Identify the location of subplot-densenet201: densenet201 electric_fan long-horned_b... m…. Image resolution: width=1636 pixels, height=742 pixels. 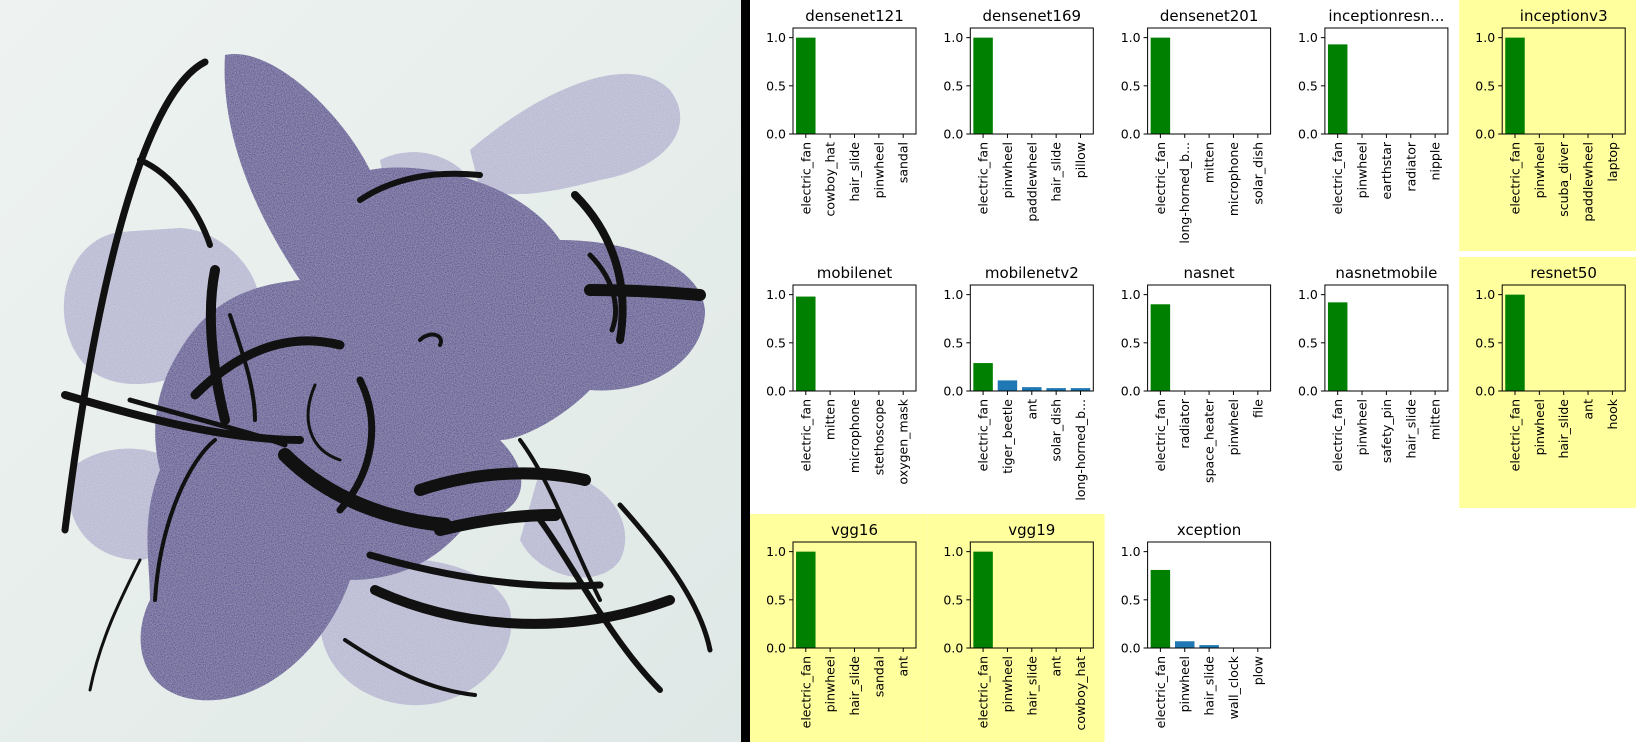
(1196, 125).